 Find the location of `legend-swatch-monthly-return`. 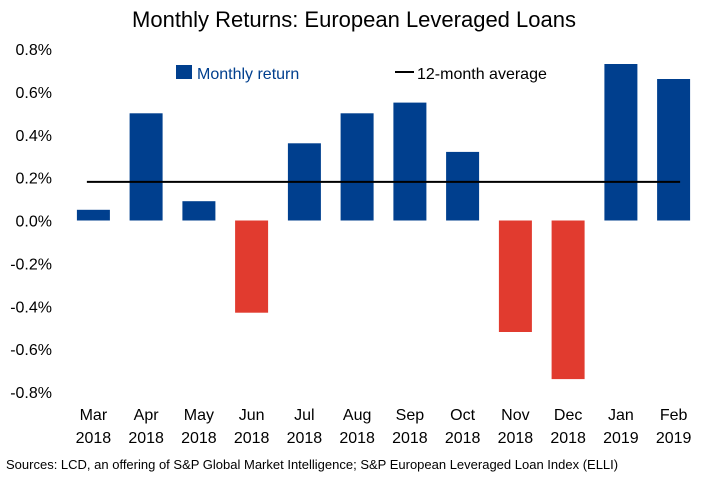

legend-swatch-monthly-return is located at coordinates (184, 72).